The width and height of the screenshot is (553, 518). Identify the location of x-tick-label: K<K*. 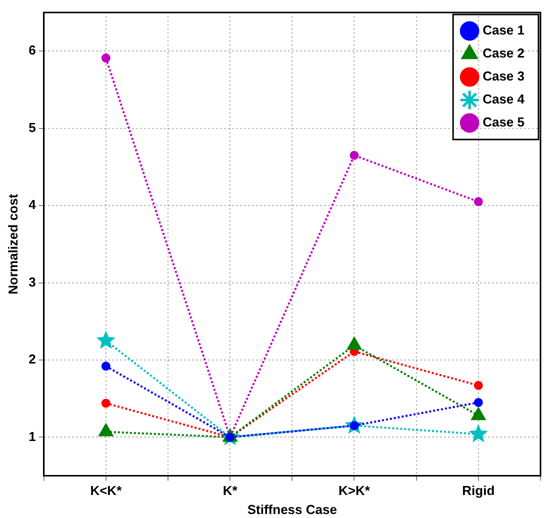
(106, 490).